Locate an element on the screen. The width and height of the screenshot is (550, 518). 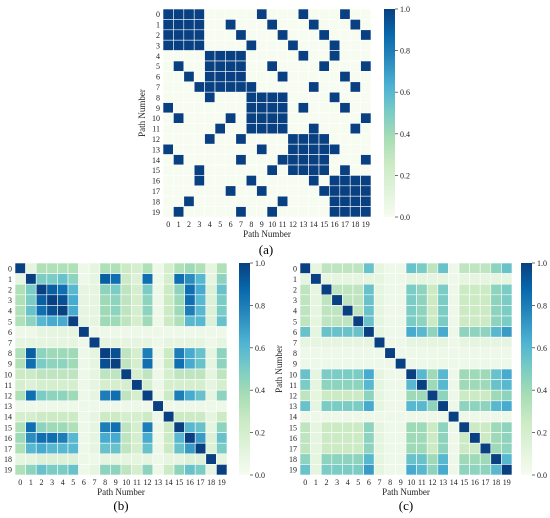
x-tick-label: 1 is located at coordinates (179, 224).